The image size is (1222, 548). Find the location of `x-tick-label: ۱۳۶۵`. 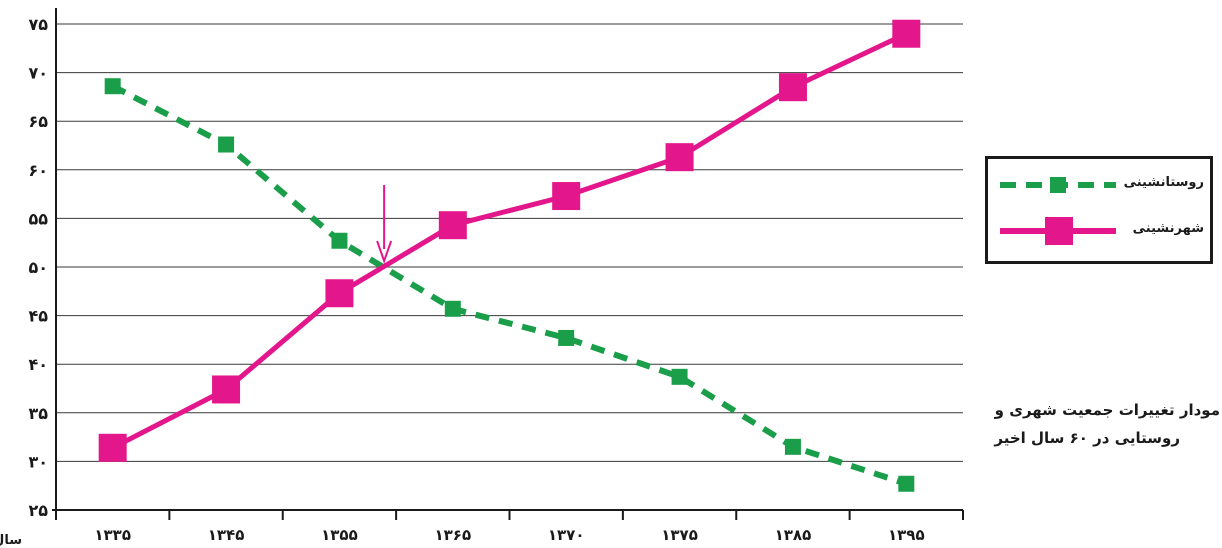

x-tick-label: ۱۳۶۵ is located at coordinates (453, 535).